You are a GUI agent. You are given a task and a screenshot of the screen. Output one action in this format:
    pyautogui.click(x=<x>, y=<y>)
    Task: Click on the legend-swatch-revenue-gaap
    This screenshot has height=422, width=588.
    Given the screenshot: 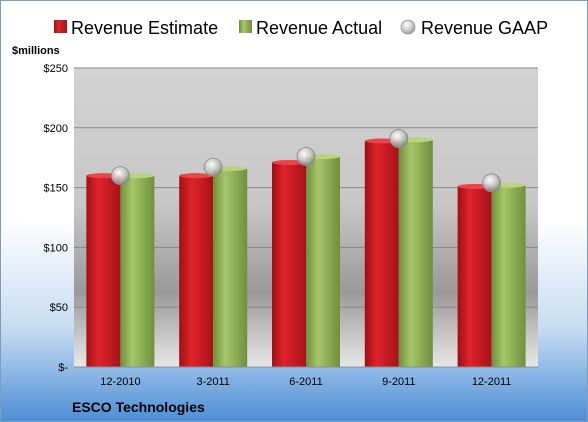 What is the action you would take?
    pyautogui.click(x=408, y=27)
    